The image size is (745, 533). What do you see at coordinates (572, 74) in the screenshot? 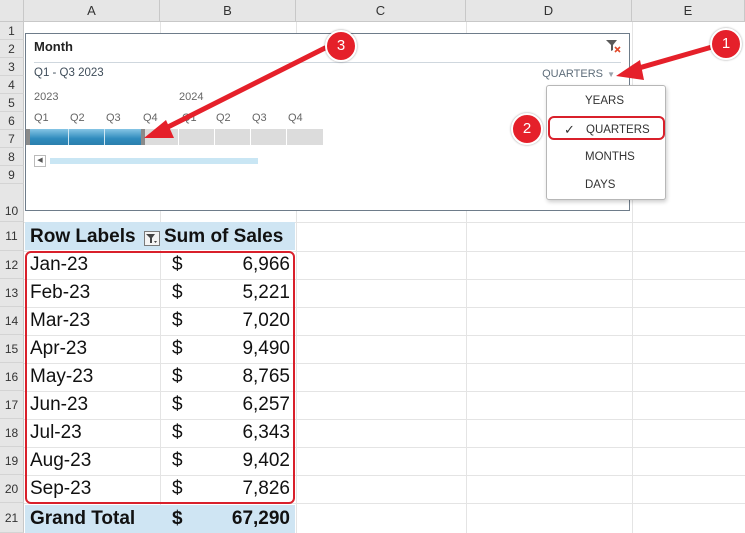
I see `time-level-dropdown: QUARTERS` at bounding box center [572, 74].